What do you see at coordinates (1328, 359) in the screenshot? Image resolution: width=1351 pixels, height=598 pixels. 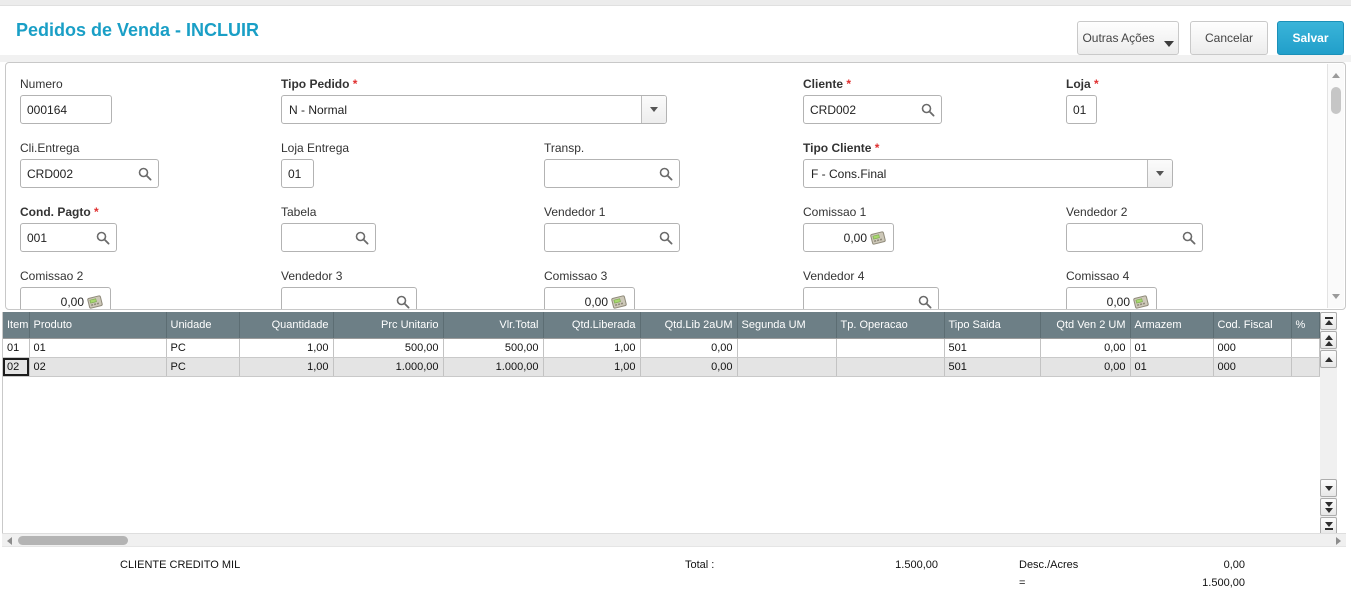 I see `scroll-up-button` at bounding box center [1328, 359].